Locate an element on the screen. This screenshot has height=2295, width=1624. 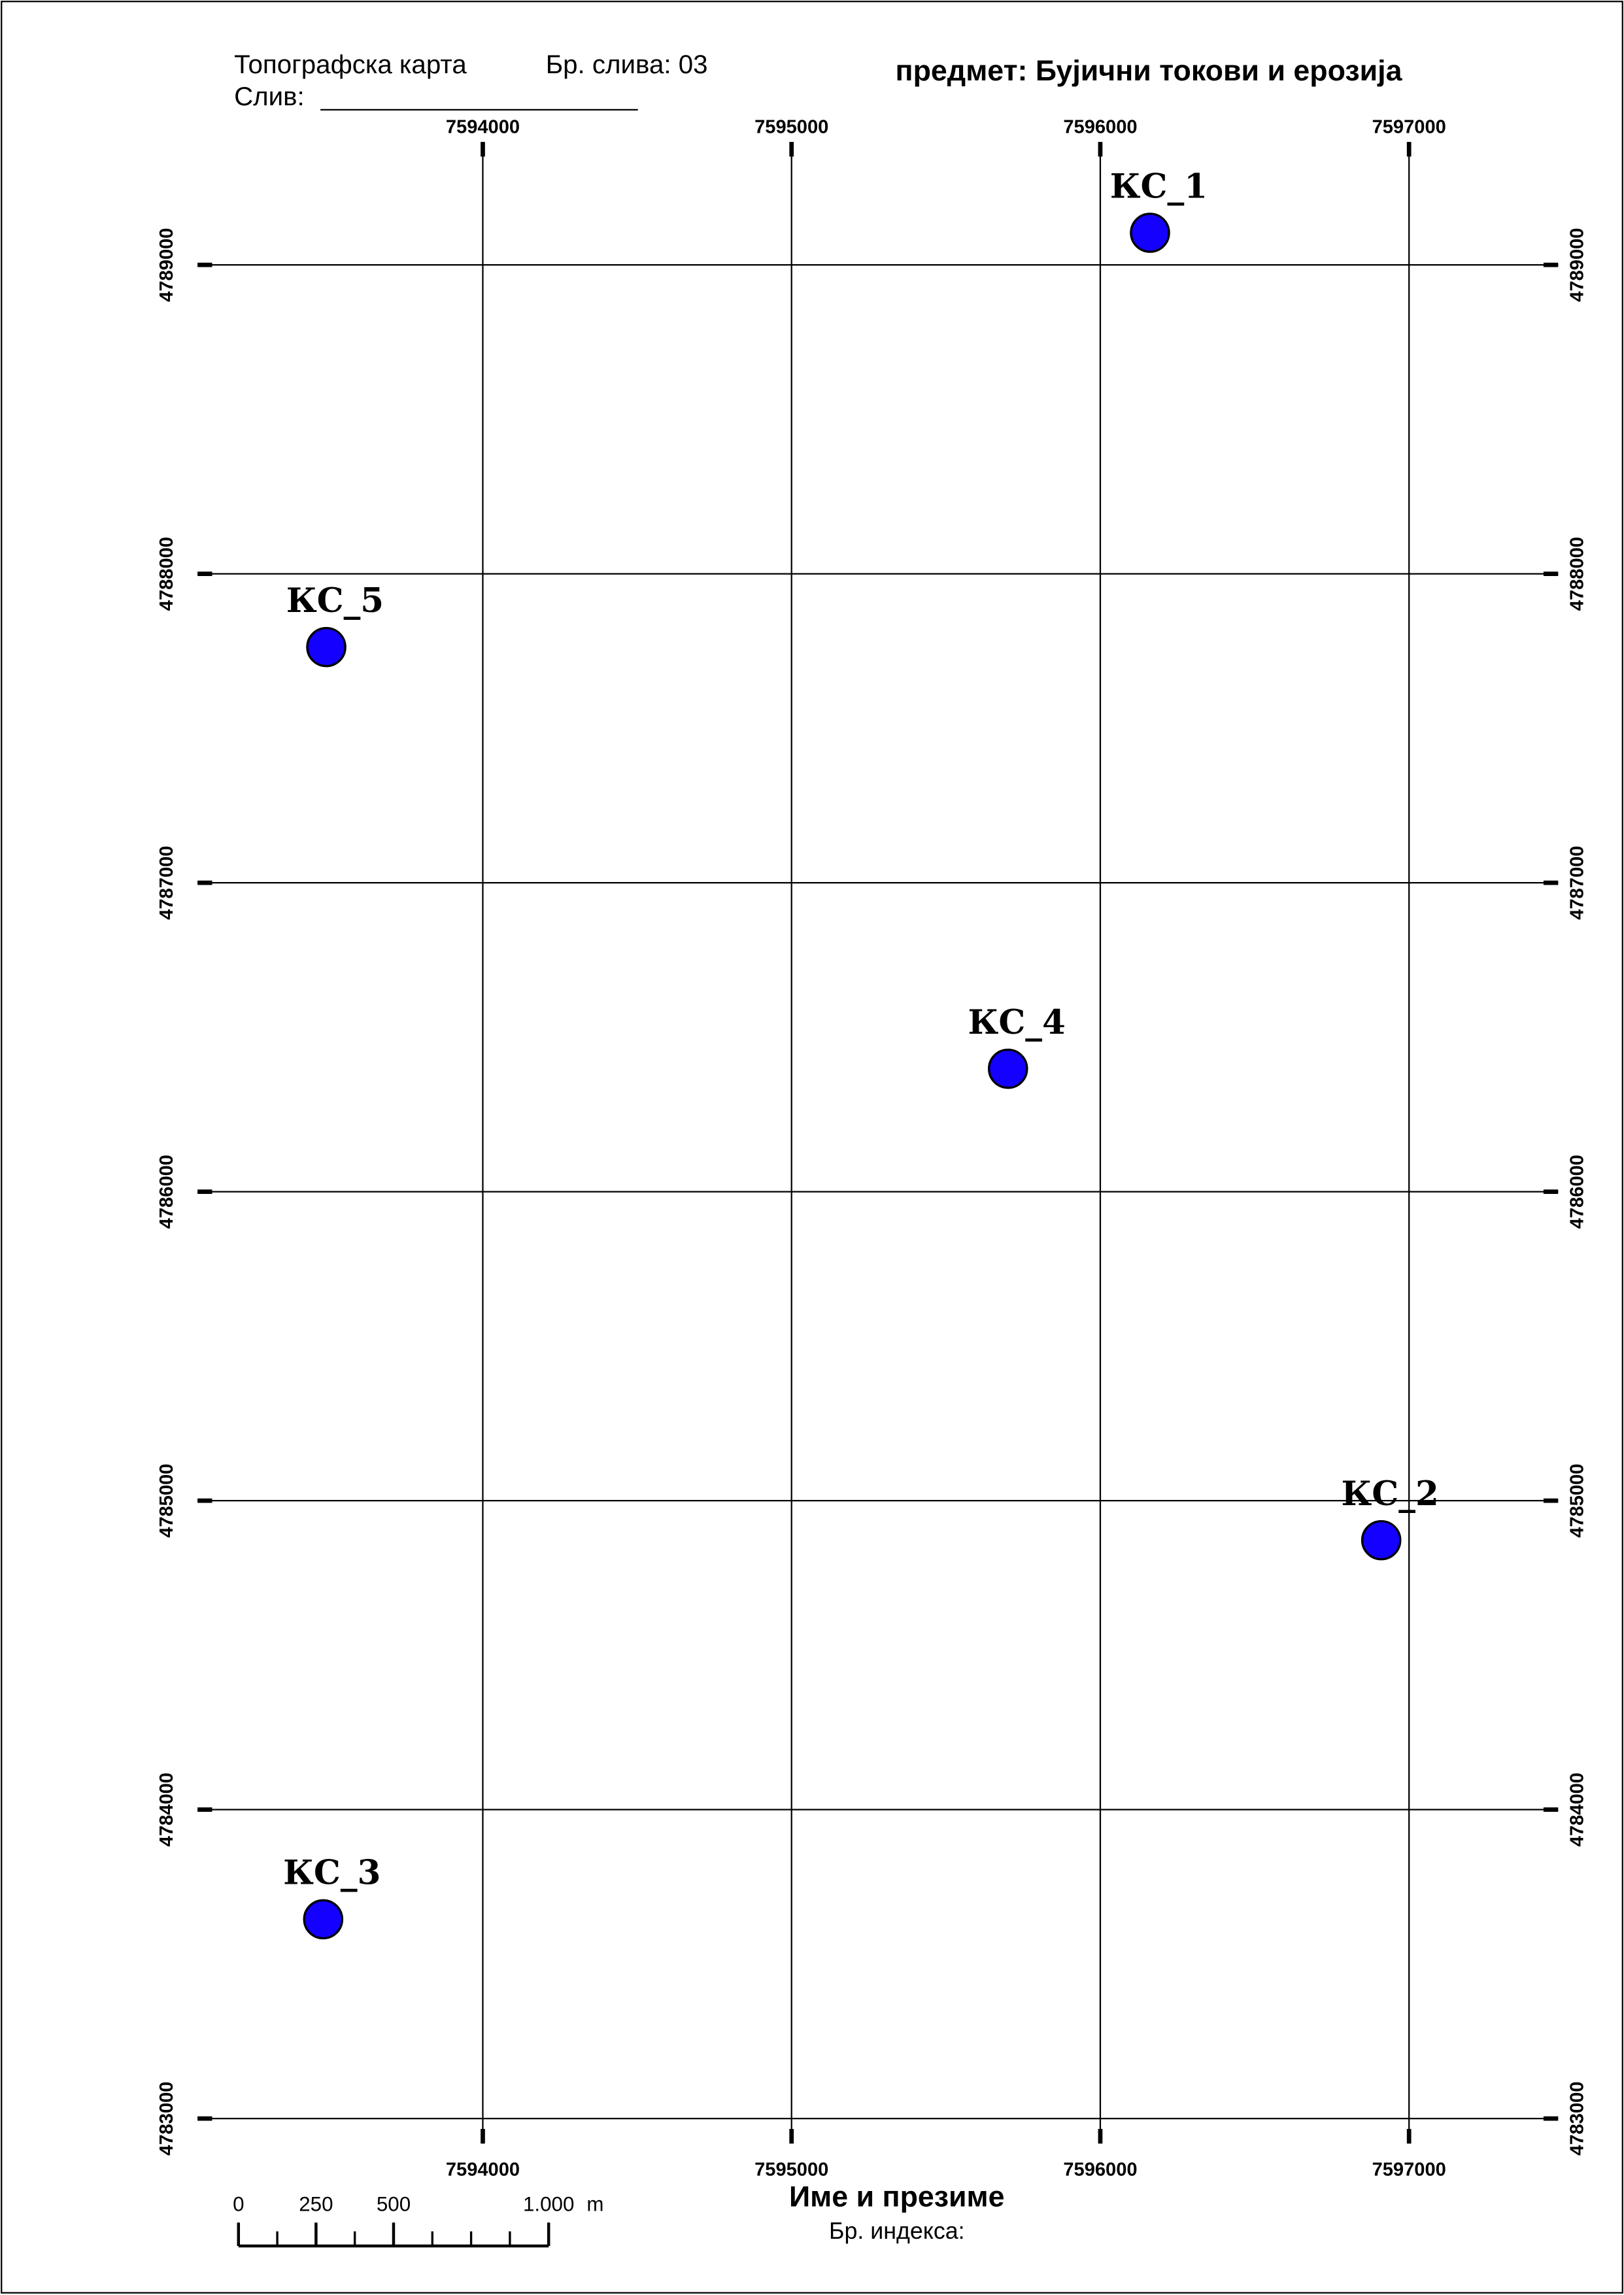
subject-title: предмет: Бујични токови и ерозија is located at coordinates (1149, 70).